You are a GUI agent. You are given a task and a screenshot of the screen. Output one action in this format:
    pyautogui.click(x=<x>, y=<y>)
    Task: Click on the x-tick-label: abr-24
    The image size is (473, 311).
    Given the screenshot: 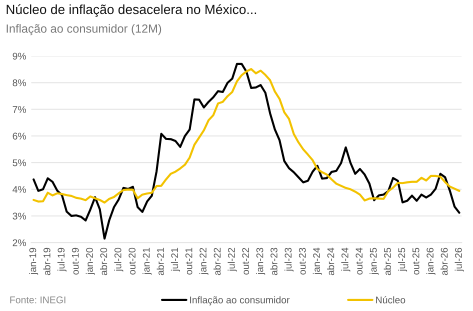 What is the action you would take?
    pyautogui.click(x=330, y=262)
    